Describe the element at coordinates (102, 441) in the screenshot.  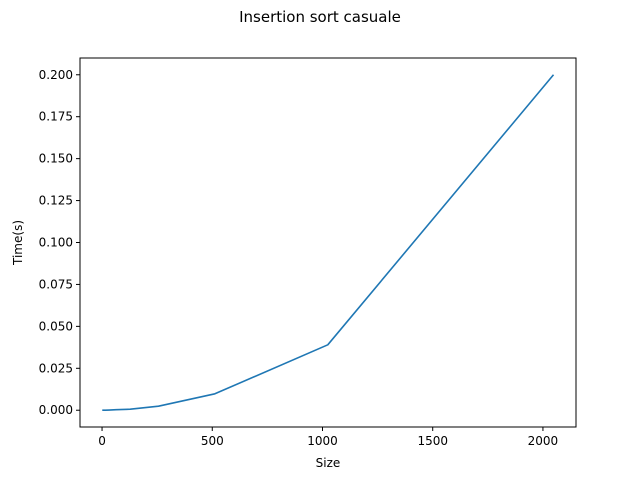
I see `x-tick-label: 0` at that location.